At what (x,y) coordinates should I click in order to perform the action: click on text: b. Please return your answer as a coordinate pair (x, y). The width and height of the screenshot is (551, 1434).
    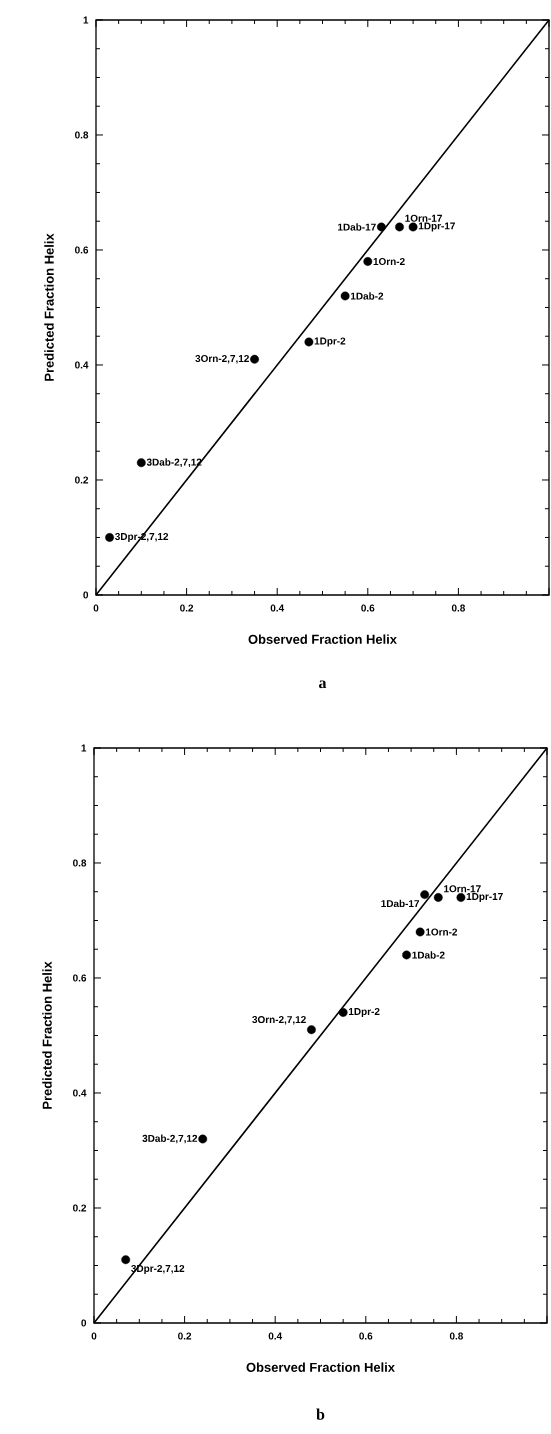
    Looking at the image, I should click on (320, 1414).